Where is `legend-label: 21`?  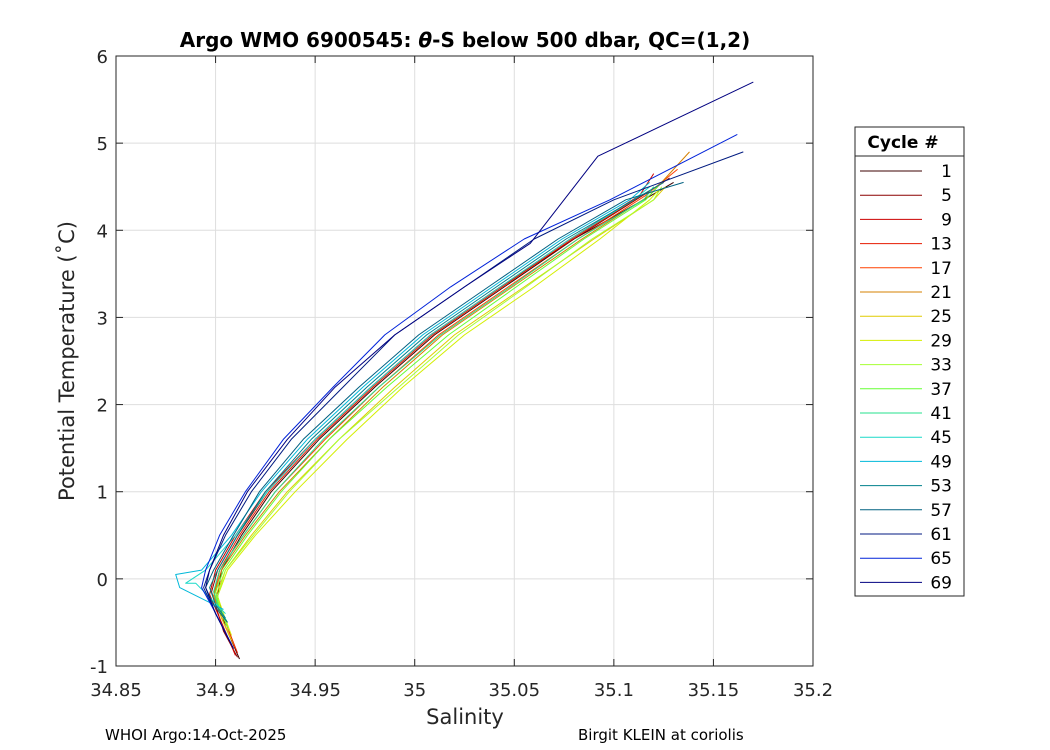 legend-label: 21 is located at coordinates (941, 293).